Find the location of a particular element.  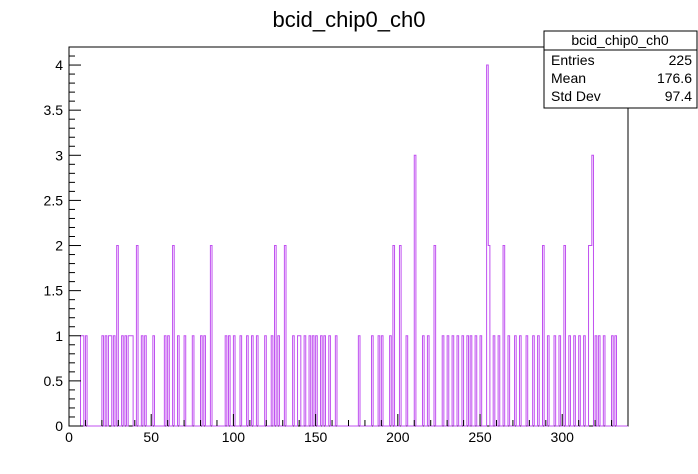

y-axis: 0 0.5 1 1.5 2 2.5 3 3.5 4 is located at coordinates (62, 240).